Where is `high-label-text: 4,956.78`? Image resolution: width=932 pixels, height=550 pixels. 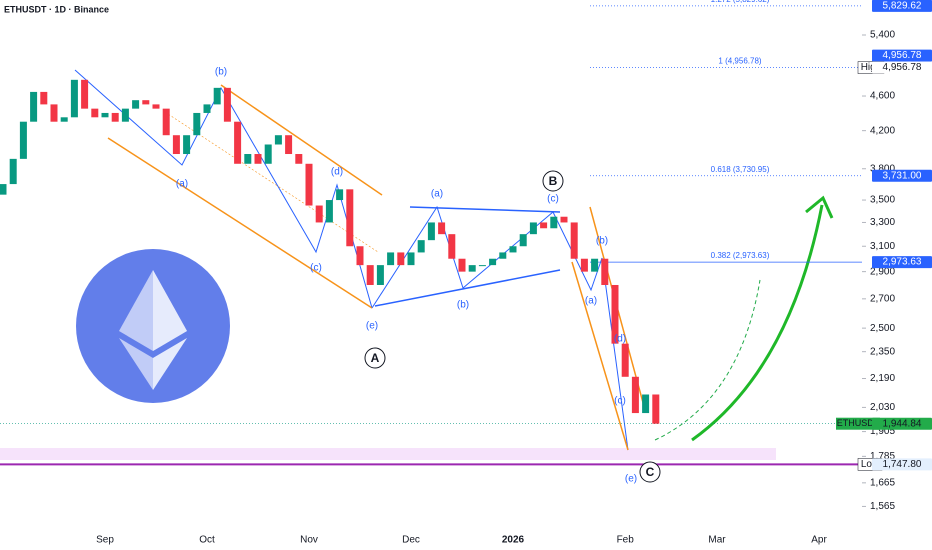 high-label-text: 4,956.78 is located at coordinates (902, 67).